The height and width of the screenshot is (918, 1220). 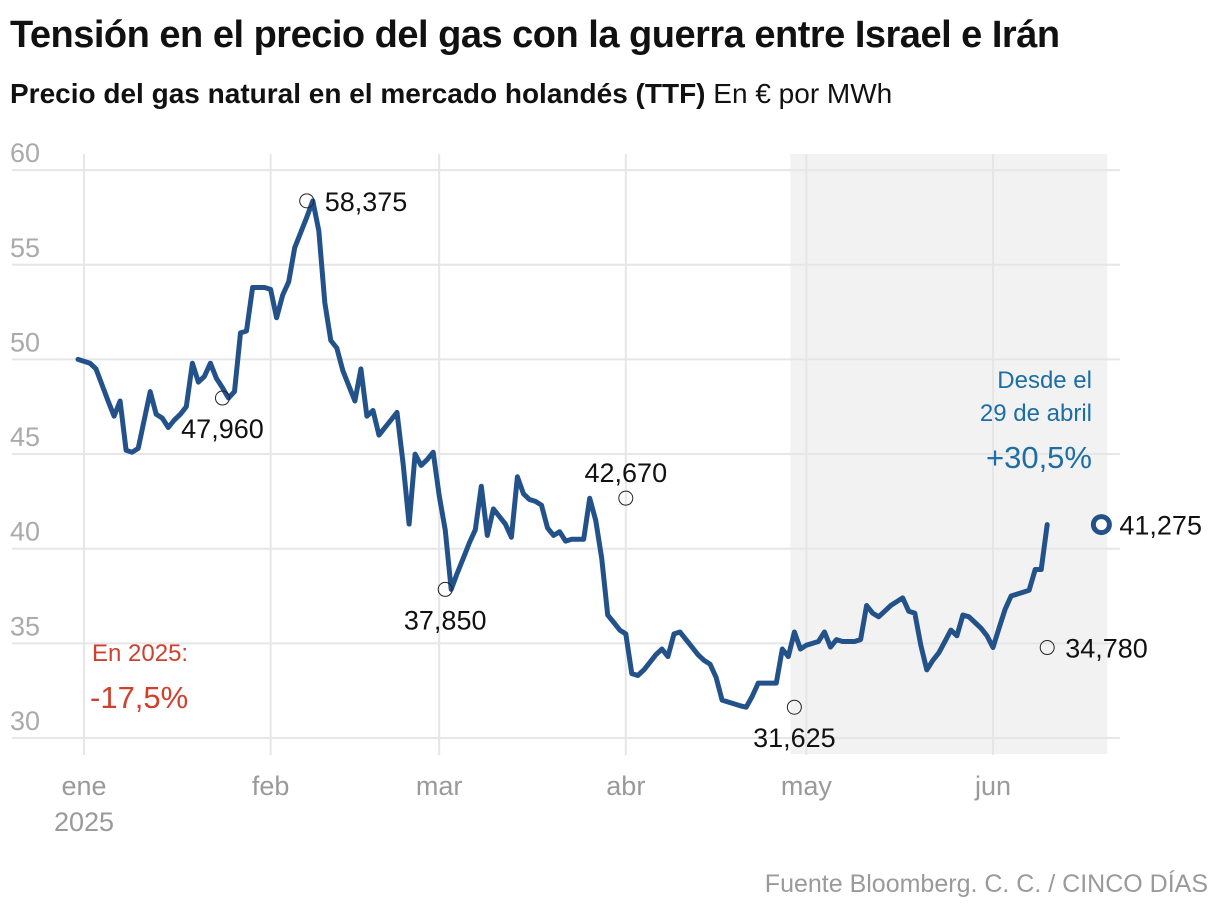 I want to click on since-value: +30,5%, so click(x=1039, y=457).